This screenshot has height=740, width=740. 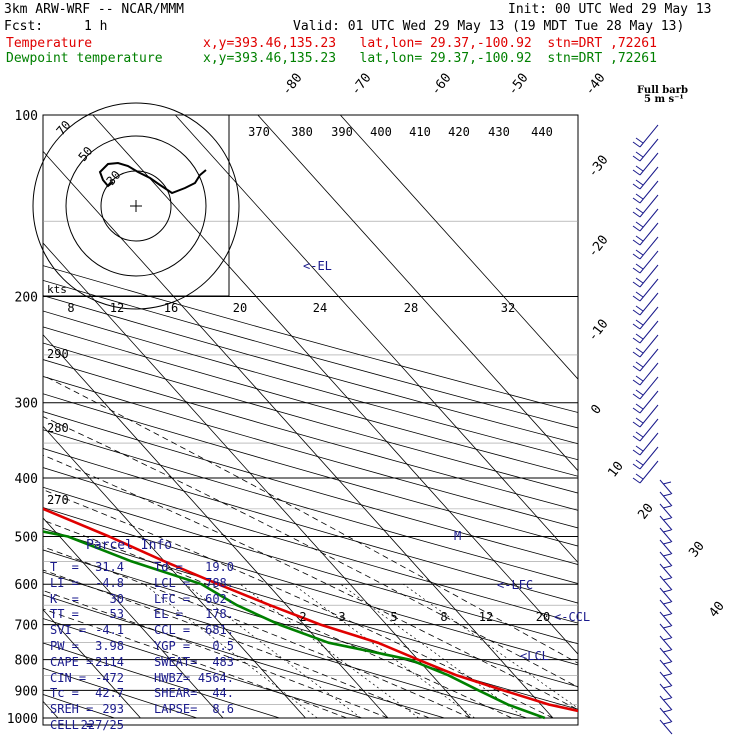 I want to click on parcel-info-value: PW =, so click(x=64, y=646).